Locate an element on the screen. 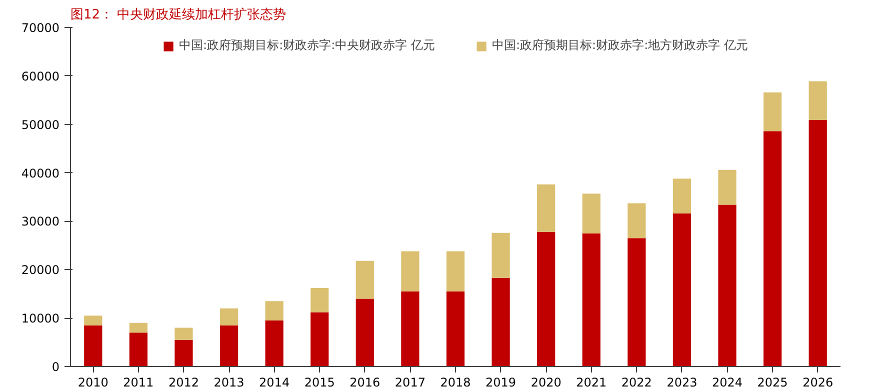 Image resolution: width=880 pixels, height=389 pixels. x-tick-label: 2018 is located at coordinates (455, 382).